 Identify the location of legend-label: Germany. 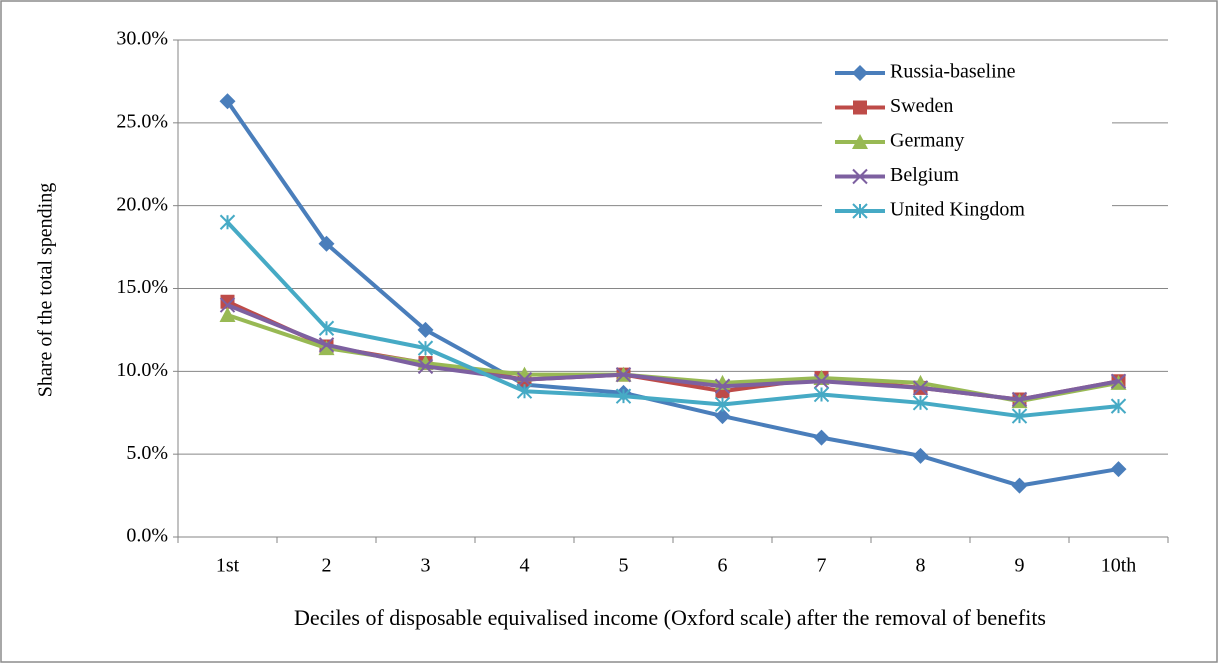
(927, 141).